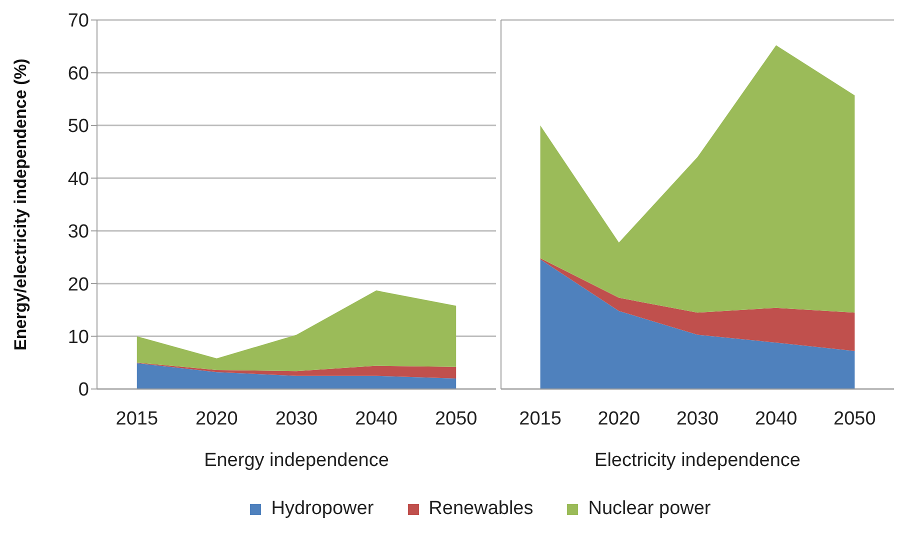 The image size is (901, 539). I want to click on legend-label: Nuclear power, so click(649, 509).